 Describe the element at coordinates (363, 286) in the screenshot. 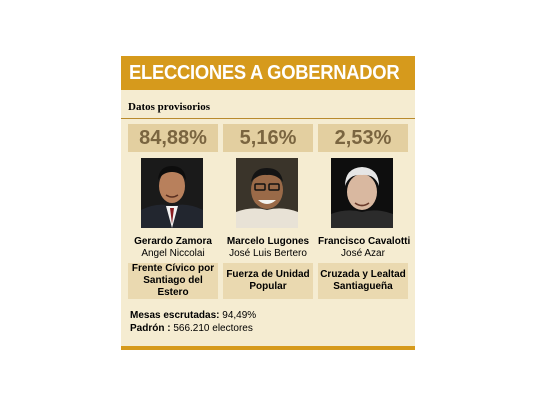

I see `party-name-line: Santiagueña` at that location.